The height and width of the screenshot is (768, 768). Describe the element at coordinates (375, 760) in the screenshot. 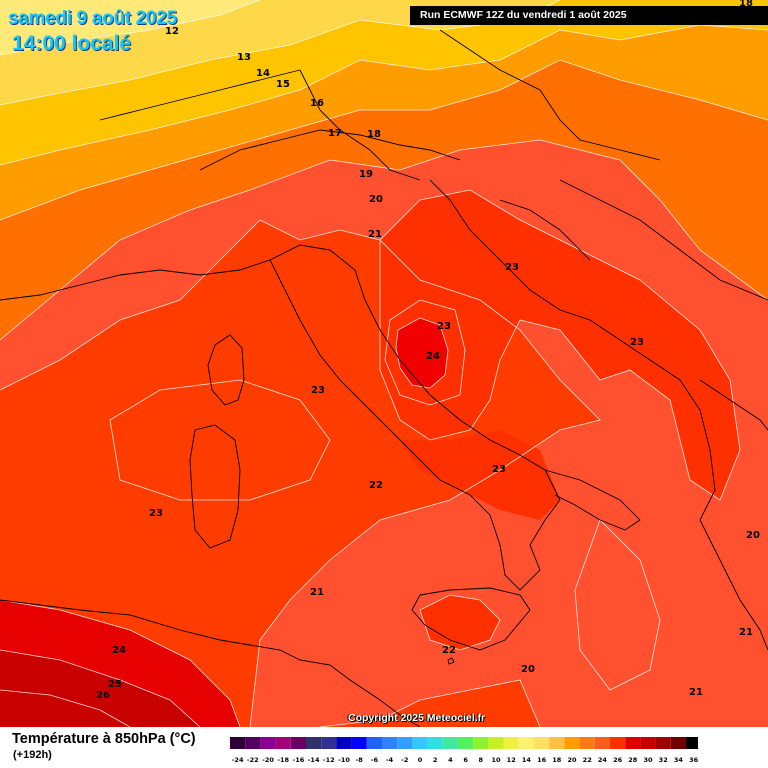

I see `legend-tick-label: -6` at that location.